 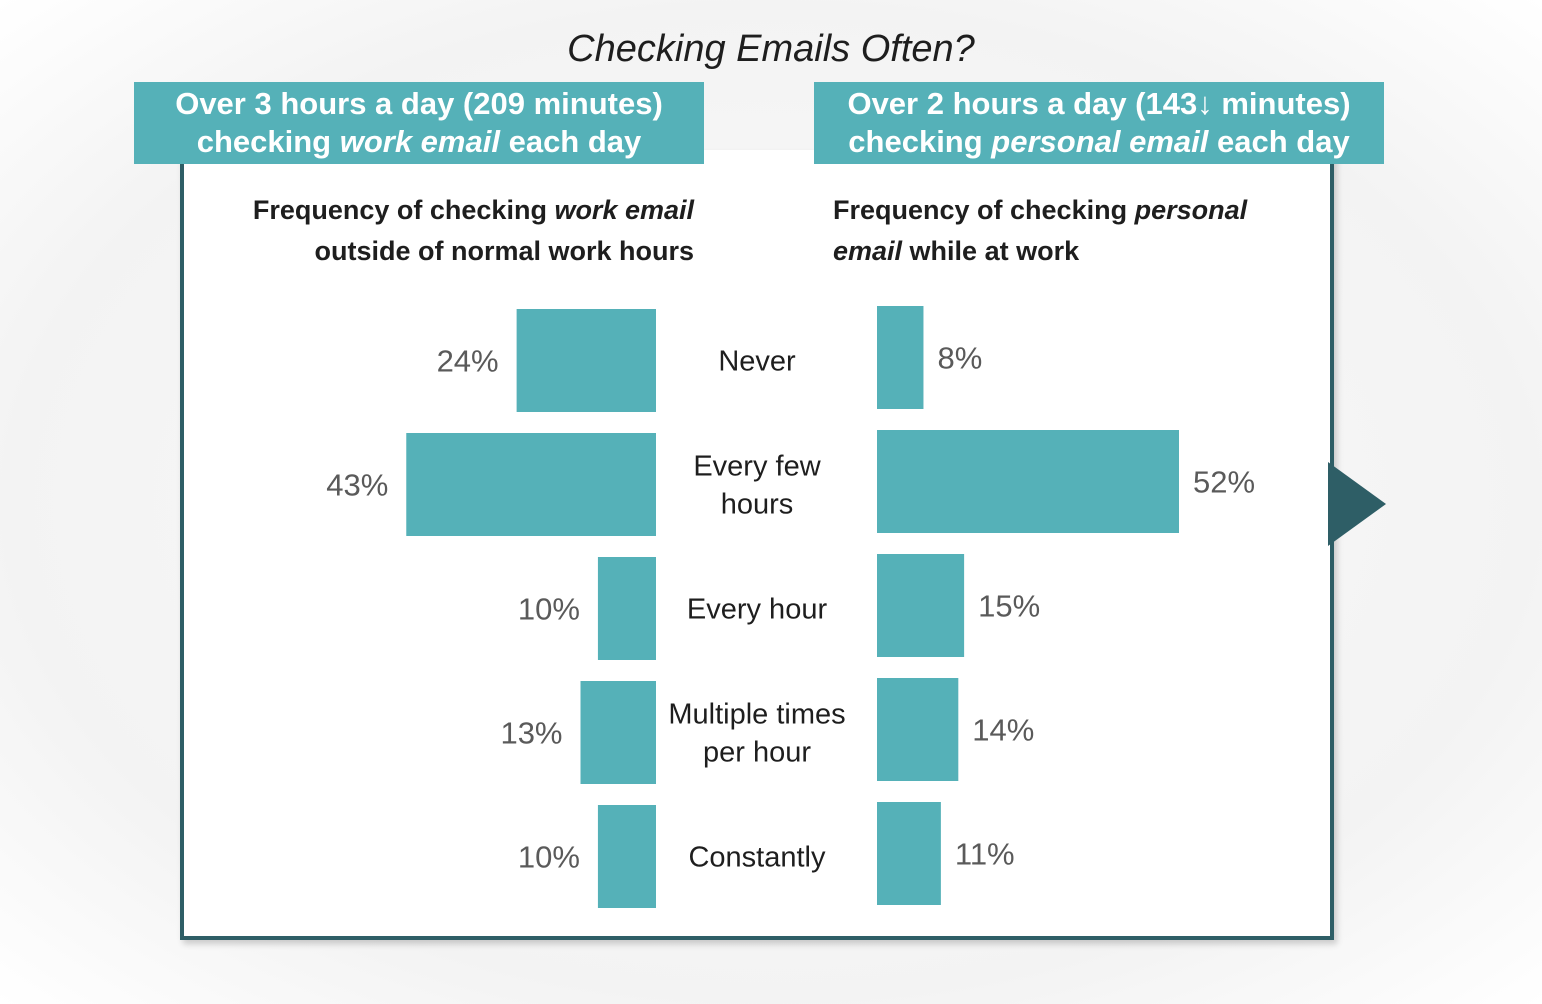 I want to click on personal-banner-line2-pre: checking, so click(x=920, y=141).